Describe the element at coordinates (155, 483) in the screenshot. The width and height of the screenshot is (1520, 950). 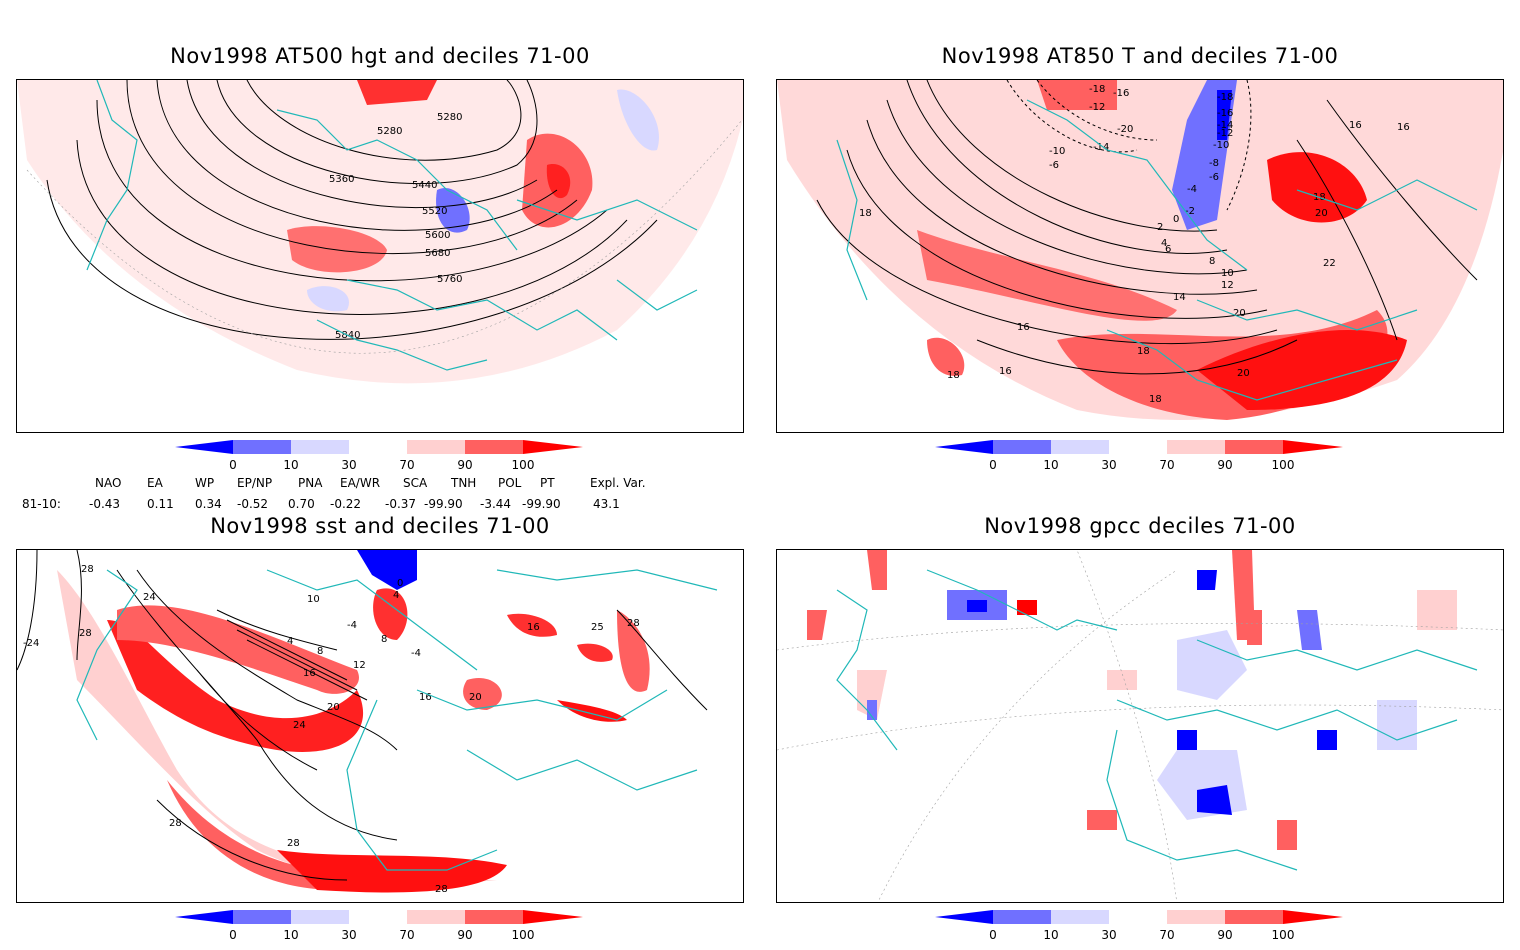
I see `index-name: EA` at that location.